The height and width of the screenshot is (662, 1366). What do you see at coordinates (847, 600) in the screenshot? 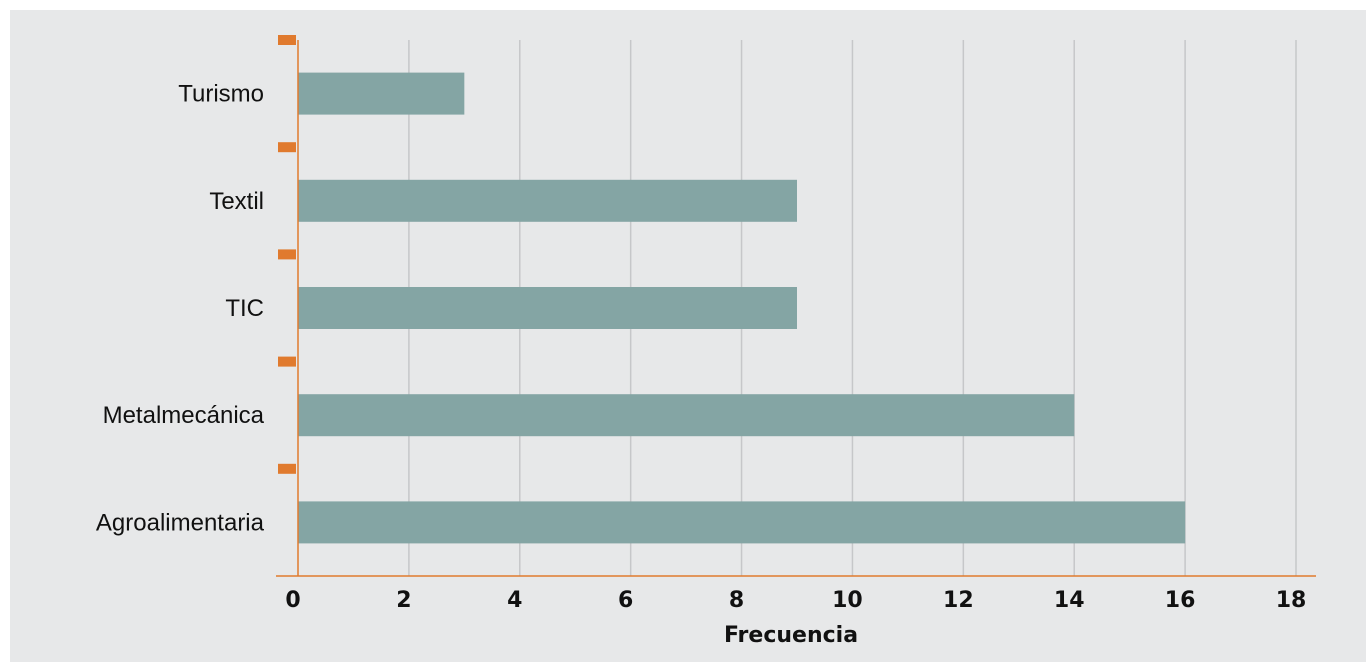
I see `x-tick-label: 10` at bounding box center [847, 600].